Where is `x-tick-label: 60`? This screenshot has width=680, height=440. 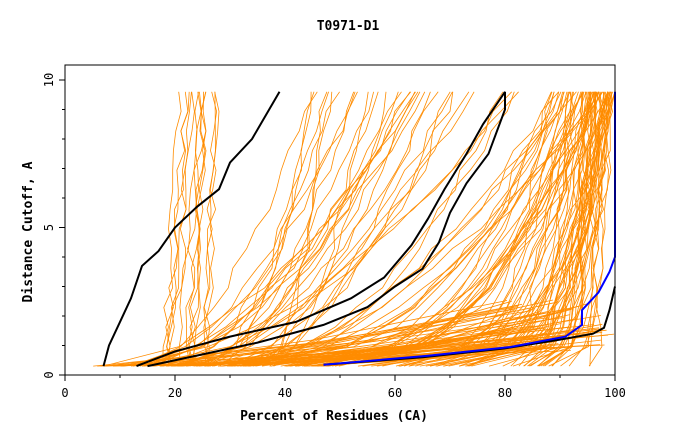 x-tick-label: 60 is located at coordinates (395, 393).